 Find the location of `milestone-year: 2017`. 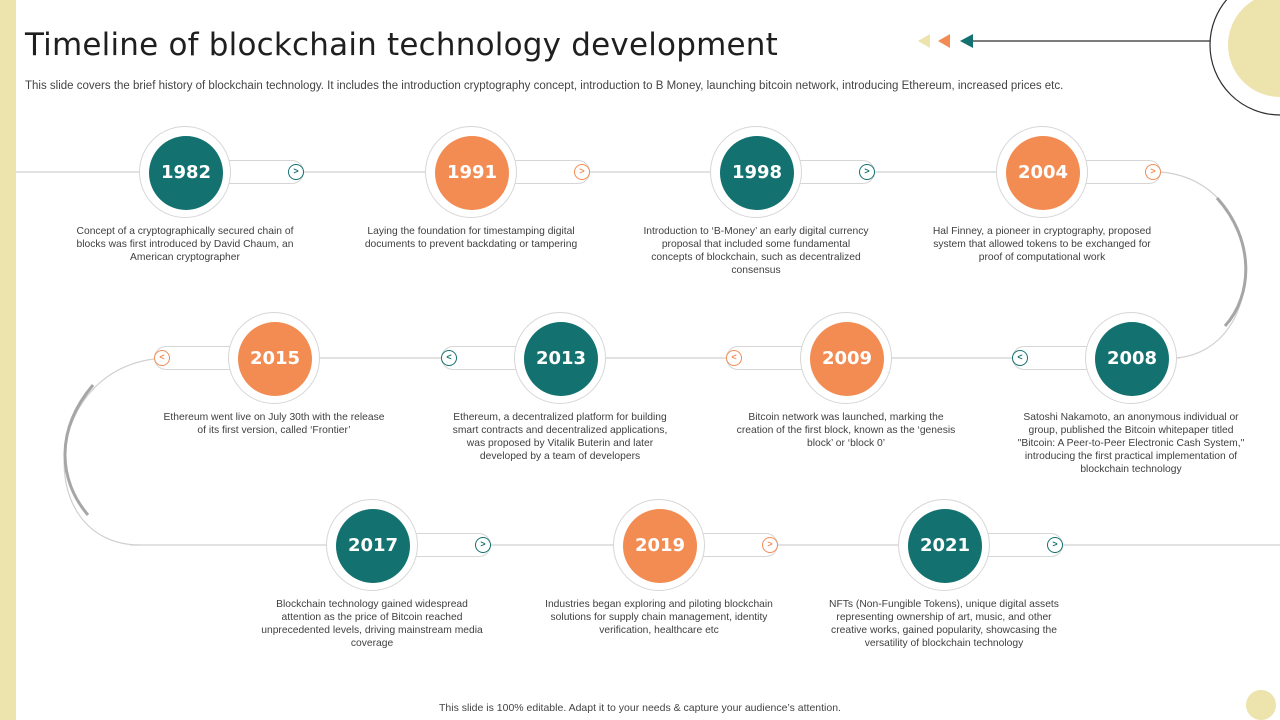

milestone-year: 2017 is located at coordinates (373, 546).